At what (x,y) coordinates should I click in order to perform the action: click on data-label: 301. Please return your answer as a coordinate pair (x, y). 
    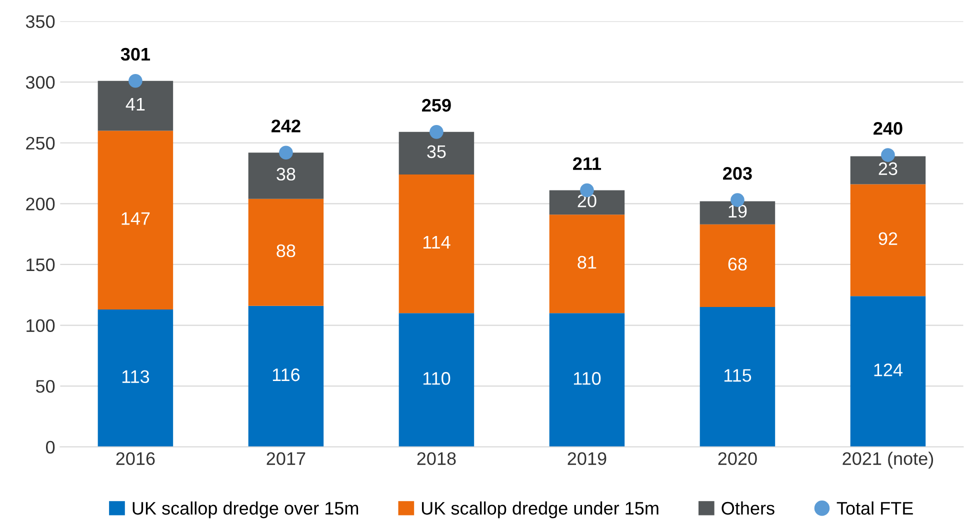
    Looking at the image, I should click on (135, 54).